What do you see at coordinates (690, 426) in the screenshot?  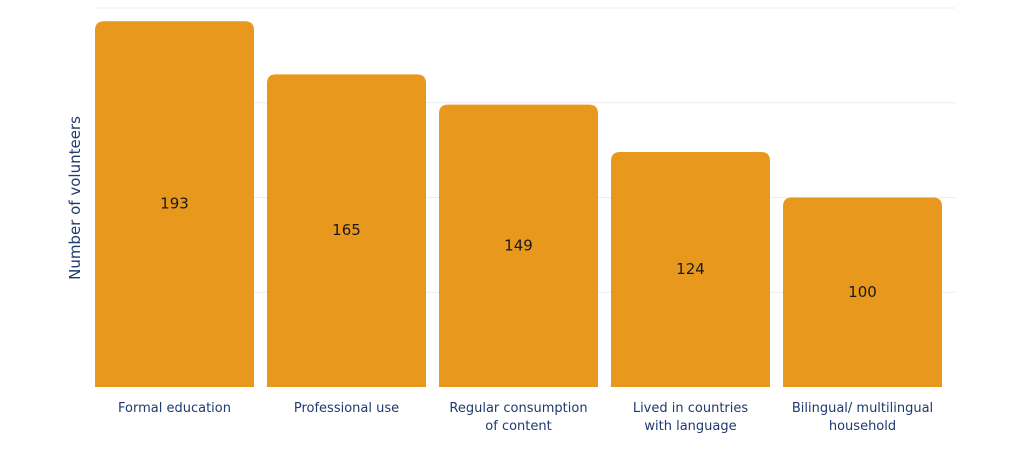 I see `x-tick-label-line: with language` at bounding box center [690, 426].